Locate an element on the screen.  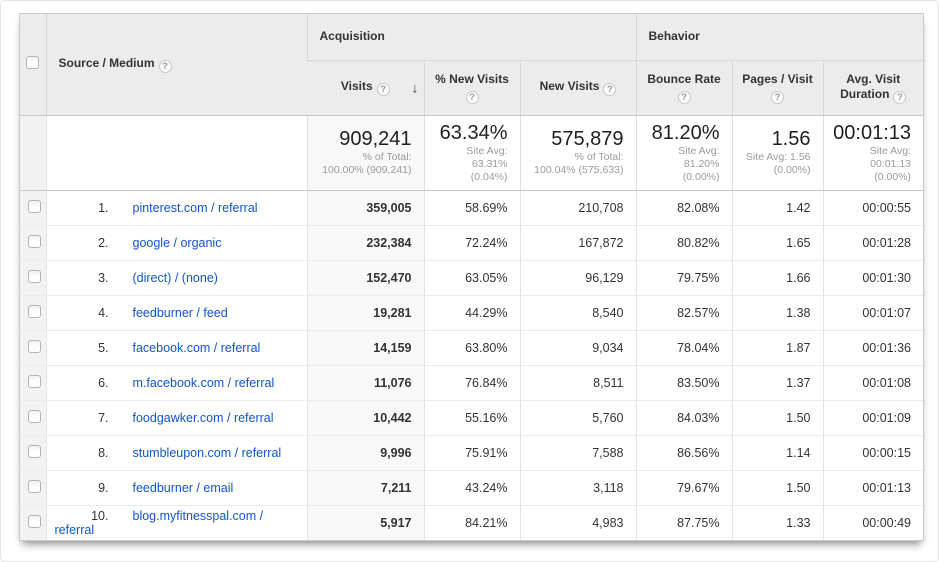
source-medium-link: stumbleupon.com / referral is located at coordinates (207, 452).